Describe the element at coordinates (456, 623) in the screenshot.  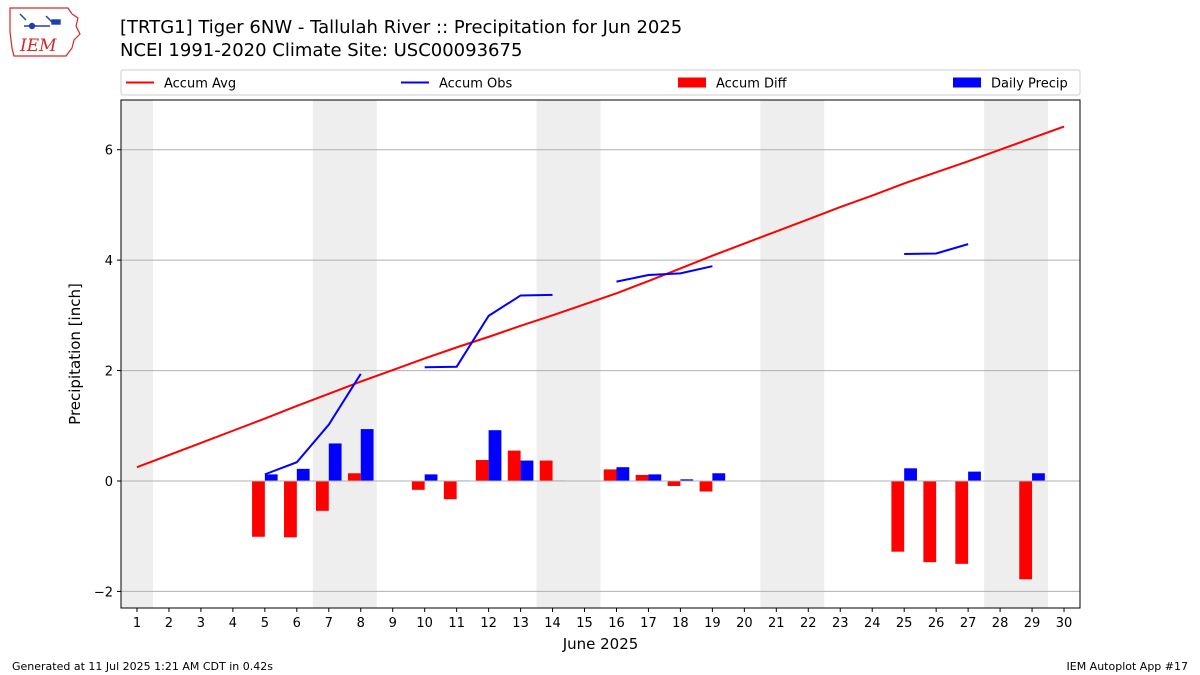
I see `x-tick-label: 11` at that location.